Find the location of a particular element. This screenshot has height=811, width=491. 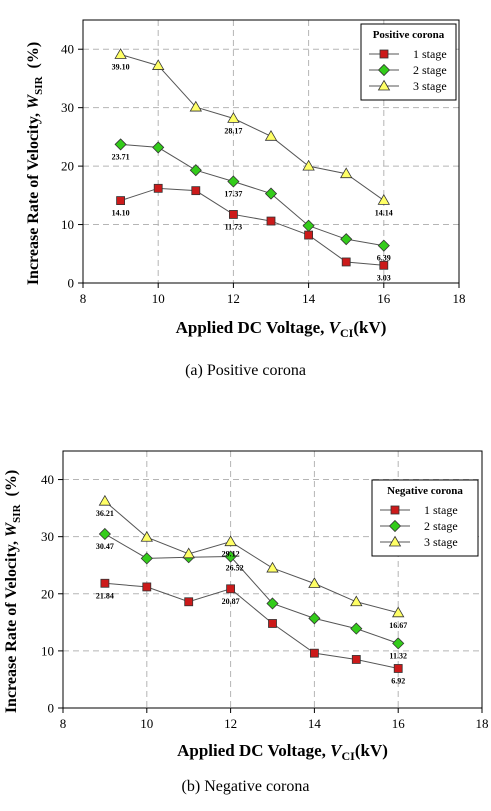

data-label: 26.52 is located at coordinates (235, 568).